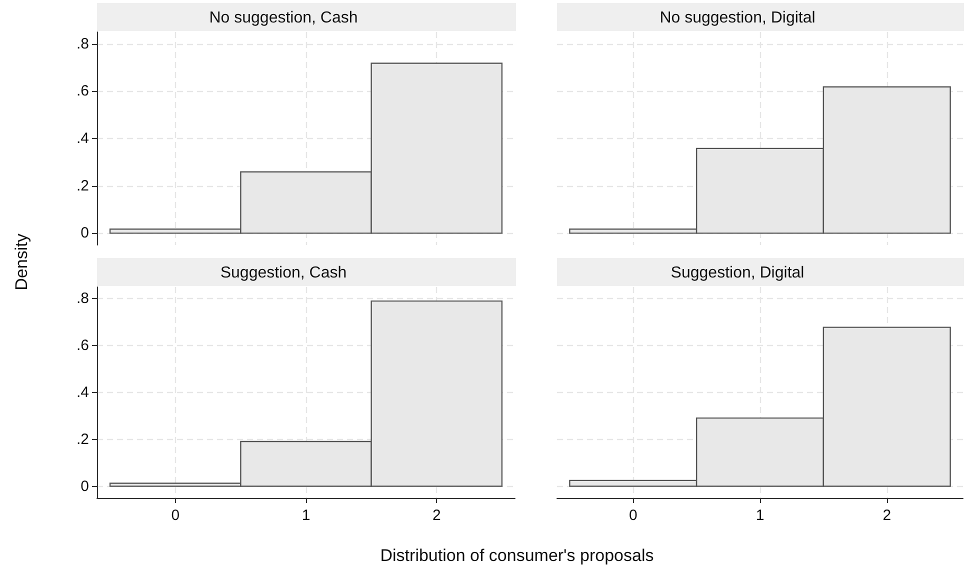 This screenshot has width=968, height=575. Describe the element at coordinates (283, 18) in the screenshot. I see `chart-title: No suggestion, Cash` at that location.